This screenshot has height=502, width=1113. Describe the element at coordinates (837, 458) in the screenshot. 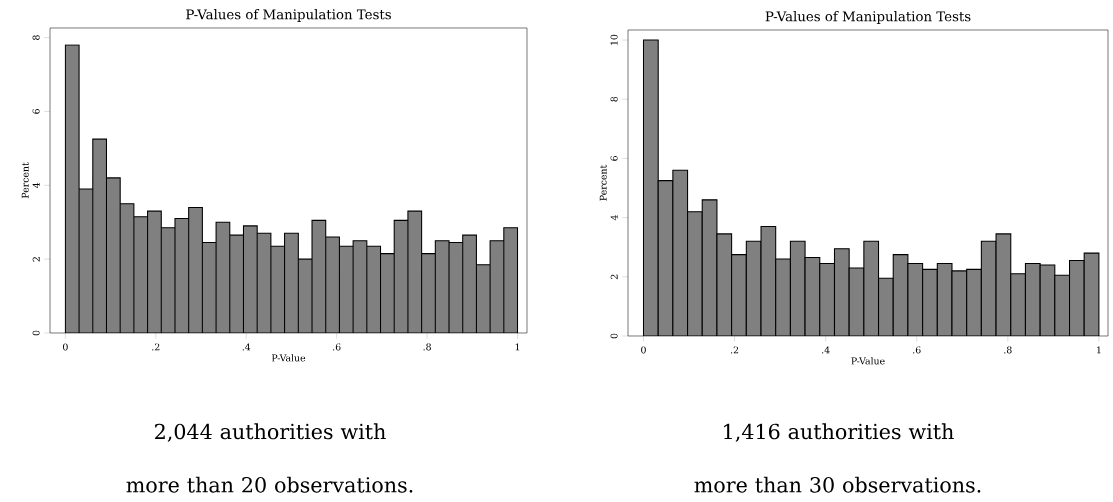

I see `text: 1,416 authorities with more than 30 observations.` at that location.